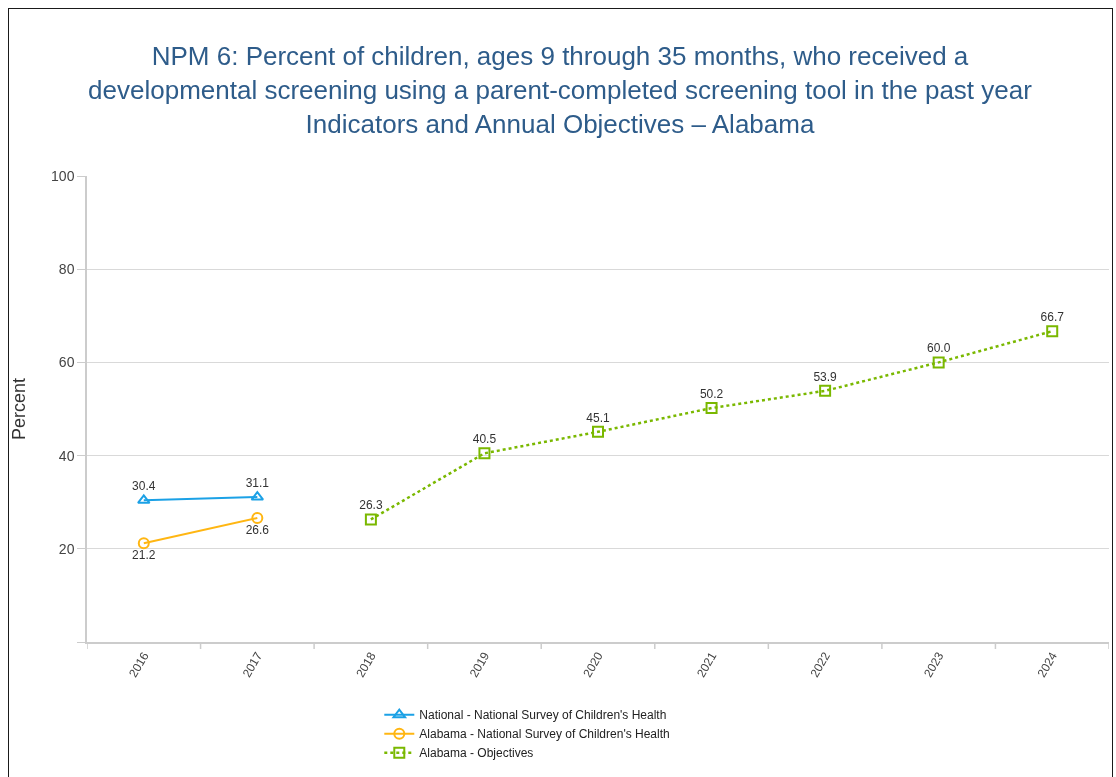 This screenshot has height=777, width=1116. I want to click on legend-label: National - National Survey of Children's Health, so click(543, 715).